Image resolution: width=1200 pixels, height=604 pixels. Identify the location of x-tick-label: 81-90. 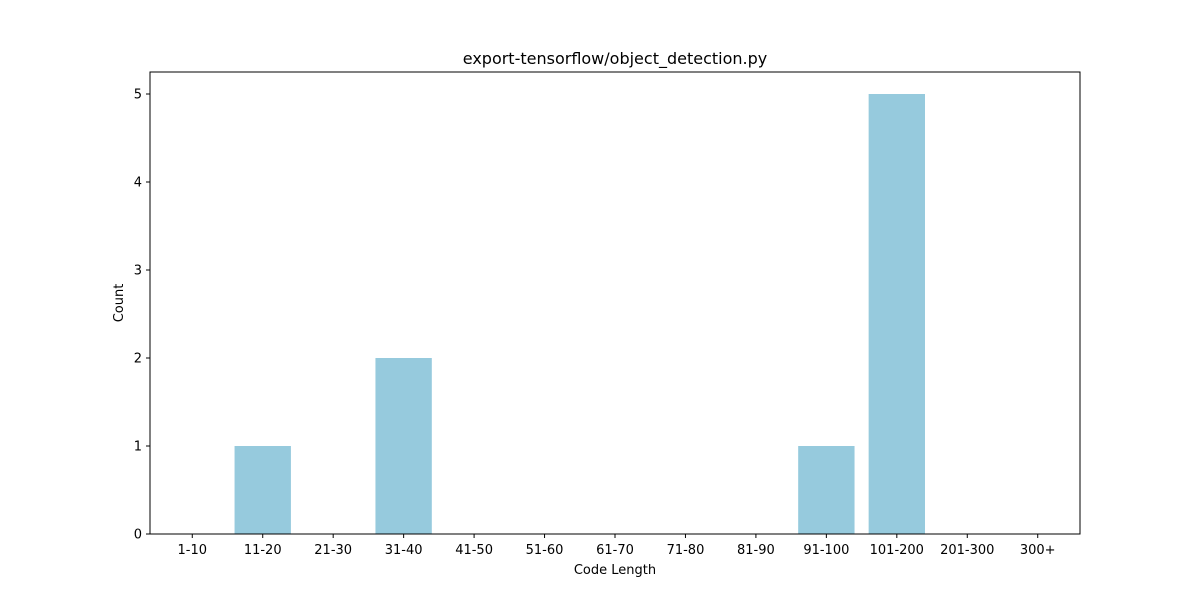
(756, 550).